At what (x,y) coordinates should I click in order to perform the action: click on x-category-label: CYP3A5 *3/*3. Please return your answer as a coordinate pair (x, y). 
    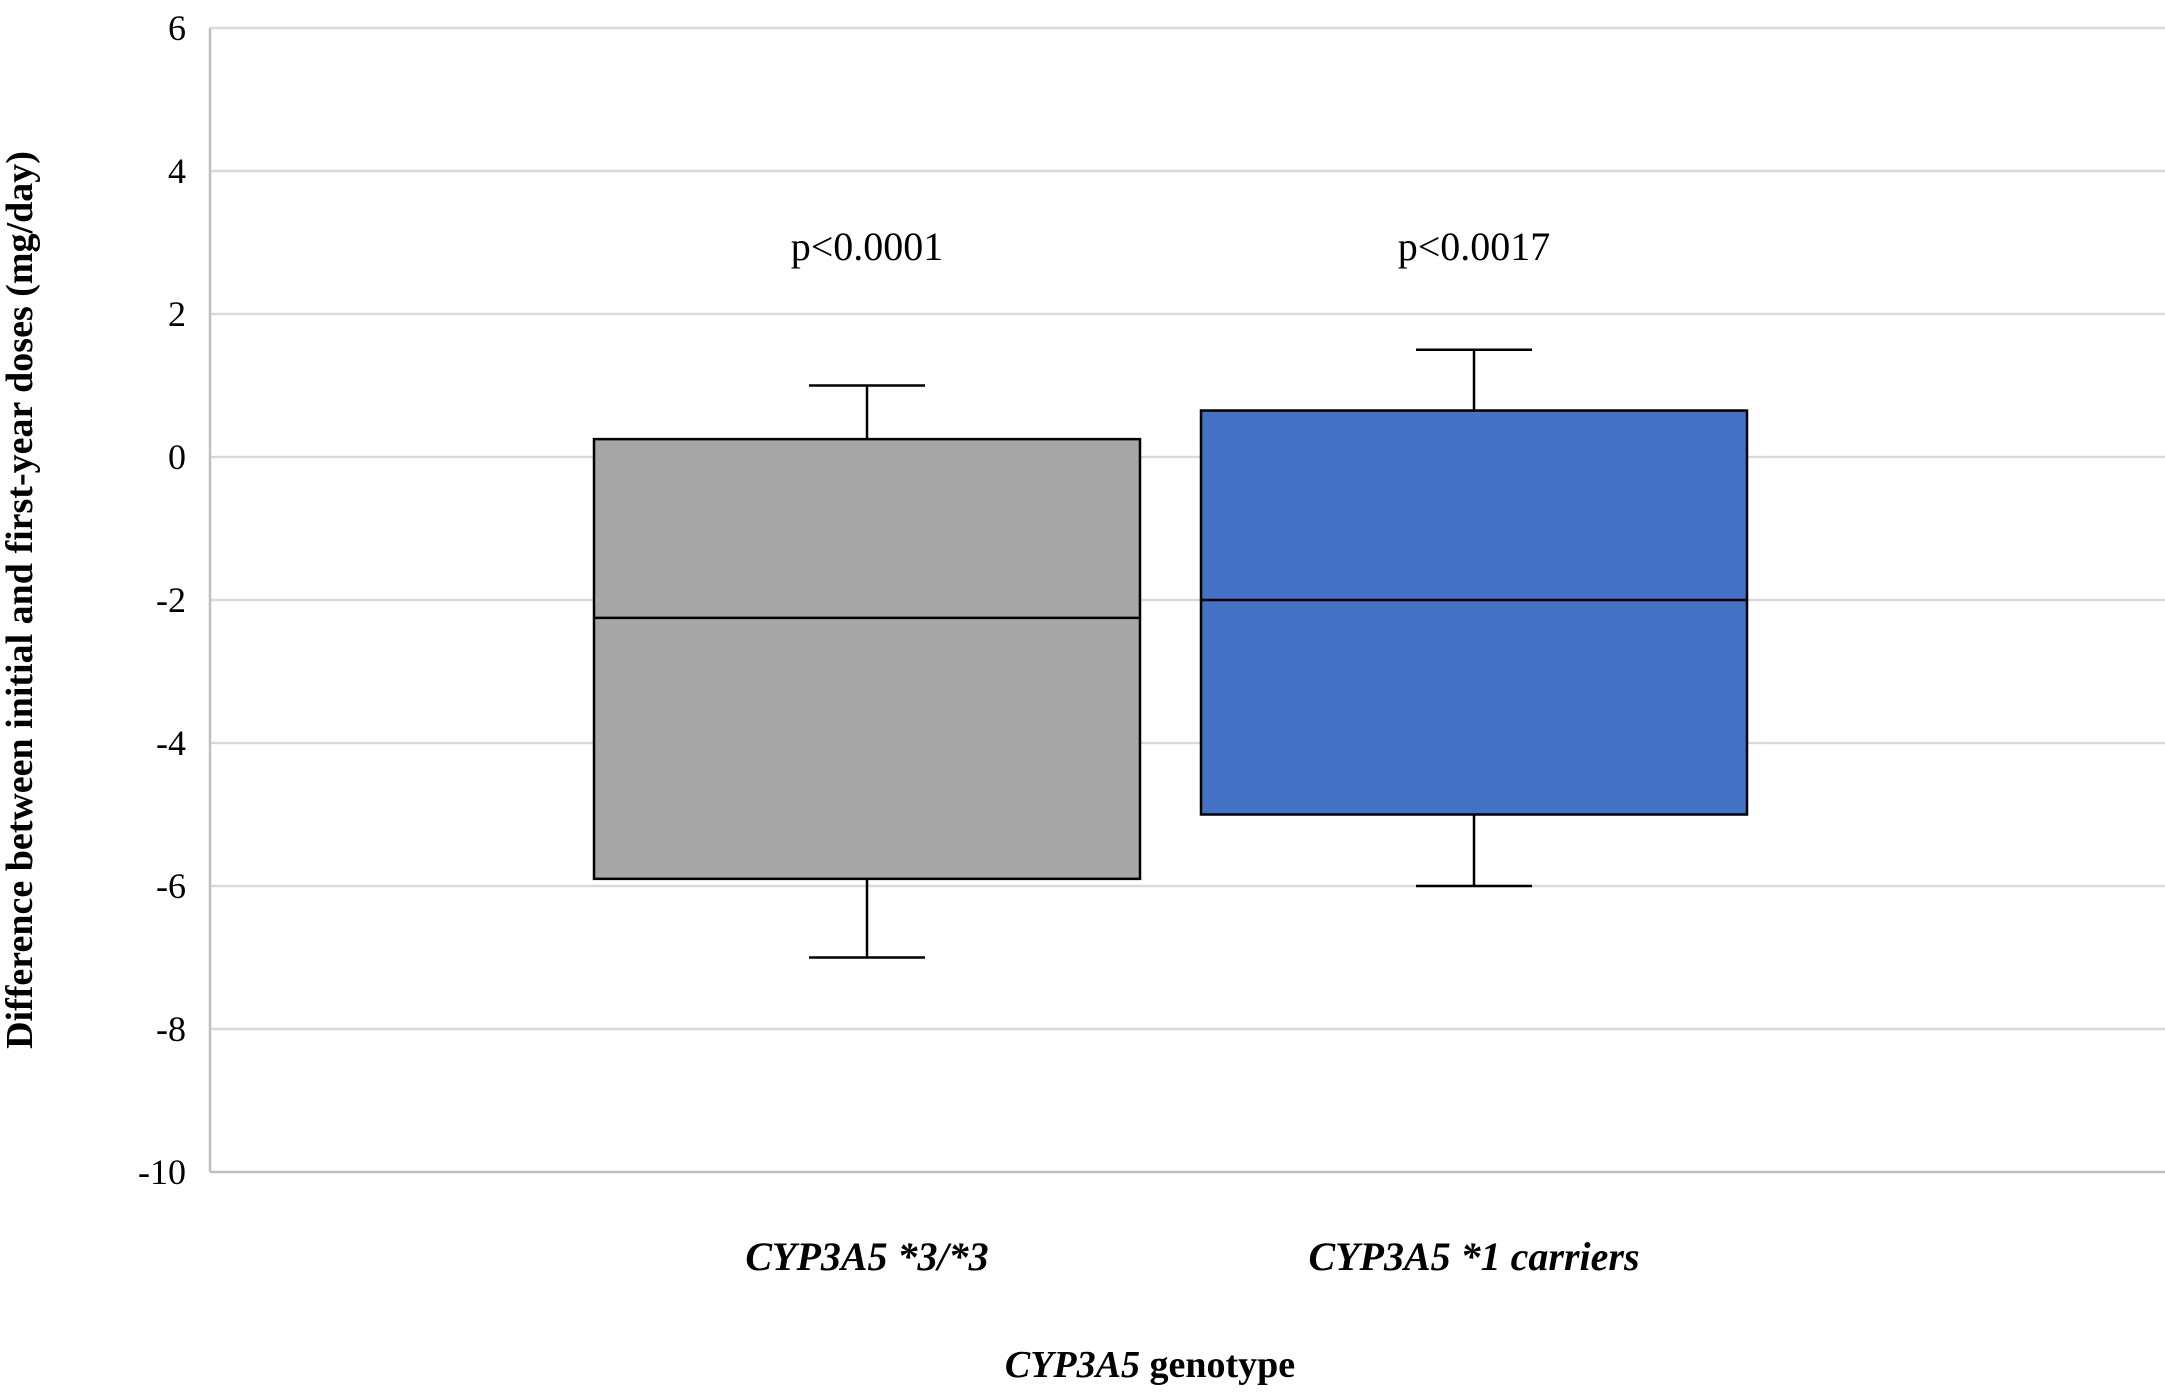
    Looking at the image, I should click on (866, 1256).